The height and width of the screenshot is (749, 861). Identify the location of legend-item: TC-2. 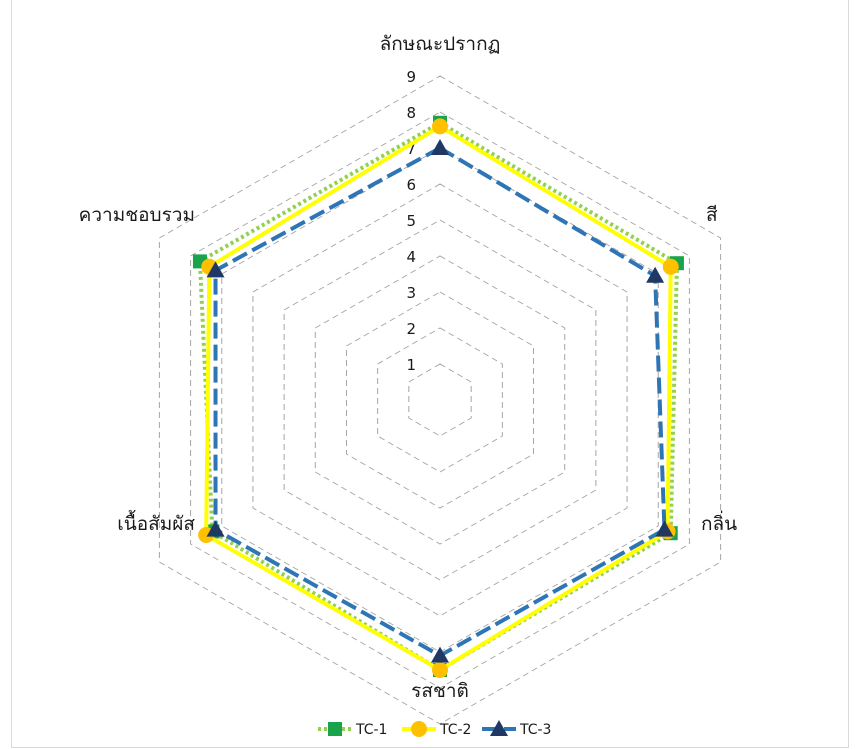
(436, 729).